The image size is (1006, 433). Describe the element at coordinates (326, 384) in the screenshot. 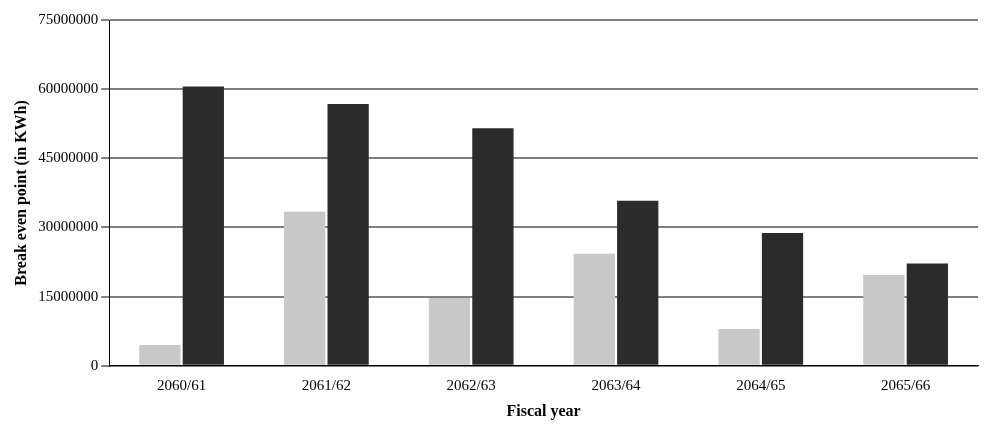

I see `x-tick-label: 2061/62` at that location.